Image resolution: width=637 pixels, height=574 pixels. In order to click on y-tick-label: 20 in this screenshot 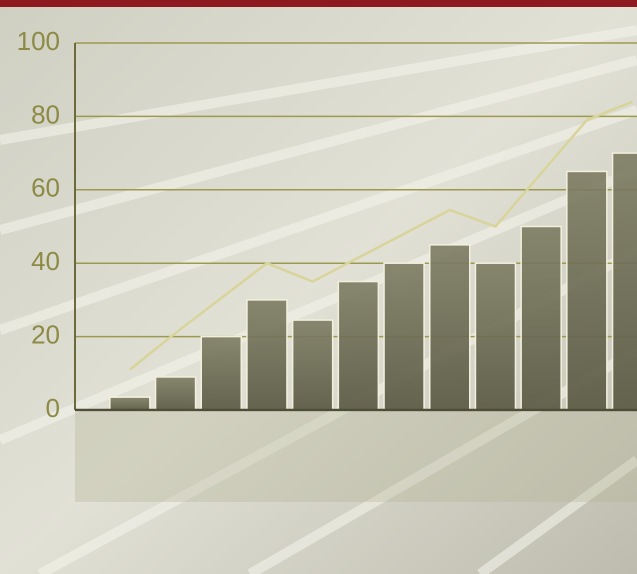, I will do `click(45, 334)`.